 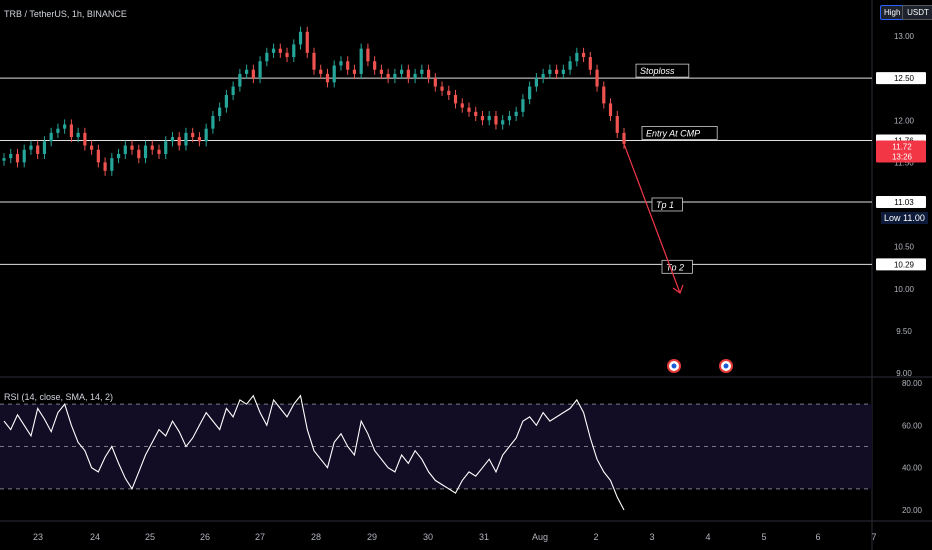 What do you see at coordinates (904, 202) in the screenshot?
I see `price-tick-7: 11.03` at bounding box center [904, 202].